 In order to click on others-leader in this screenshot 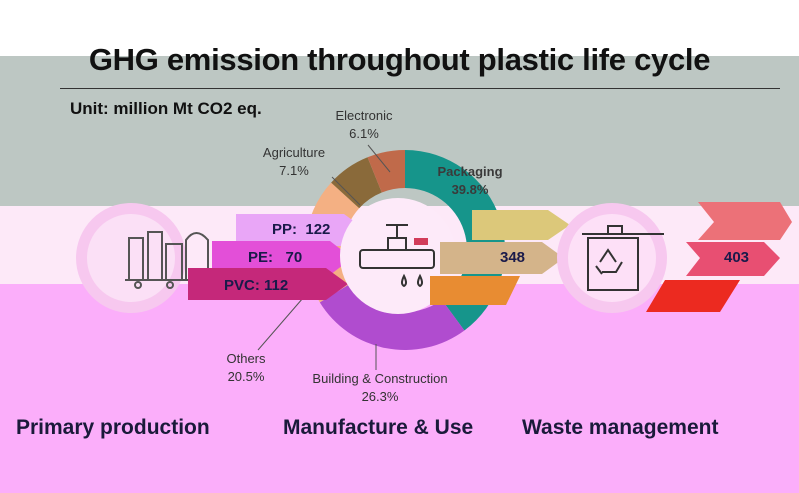, I will do `click(280, 324)`.